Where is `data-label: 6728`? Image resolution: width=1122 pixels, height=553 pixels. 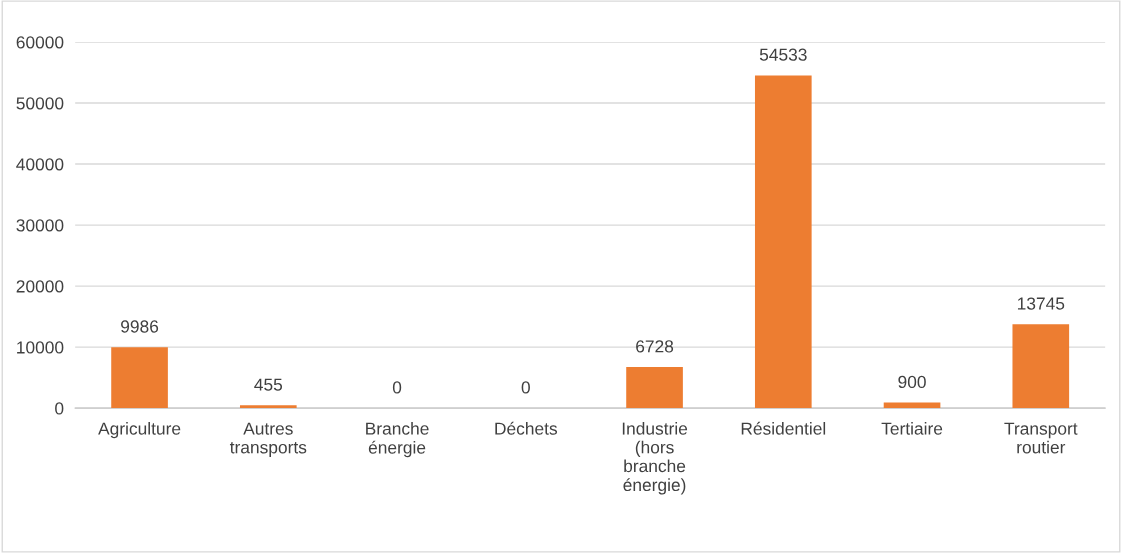 data-label: 6728 is located at coordinates (655, 346).